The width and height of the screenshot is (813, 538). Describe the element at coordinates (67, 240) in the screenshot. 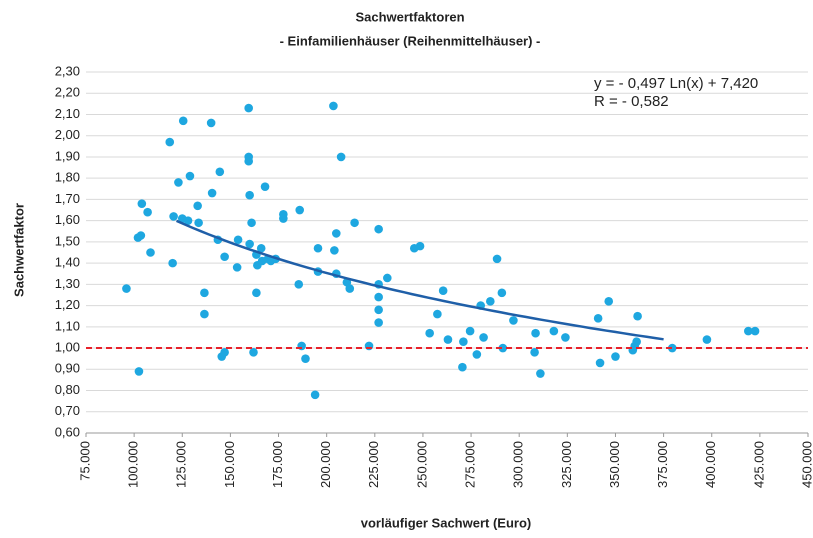

I see `y-tick-label: 1,50` at that location.